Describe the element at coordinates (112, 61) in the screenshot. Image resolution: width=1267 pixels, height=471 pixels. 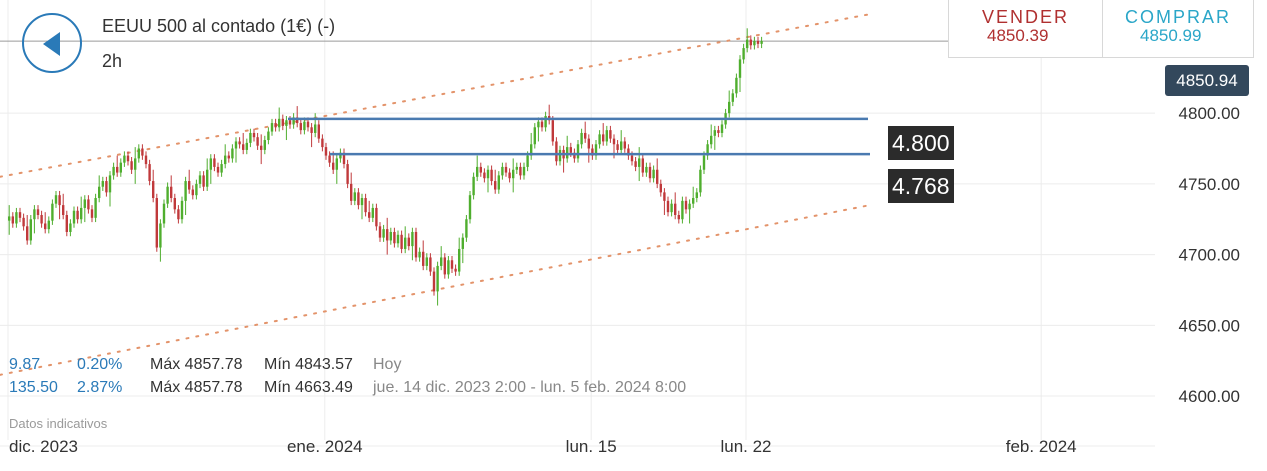
I see `interval-label: 2h` at that location.